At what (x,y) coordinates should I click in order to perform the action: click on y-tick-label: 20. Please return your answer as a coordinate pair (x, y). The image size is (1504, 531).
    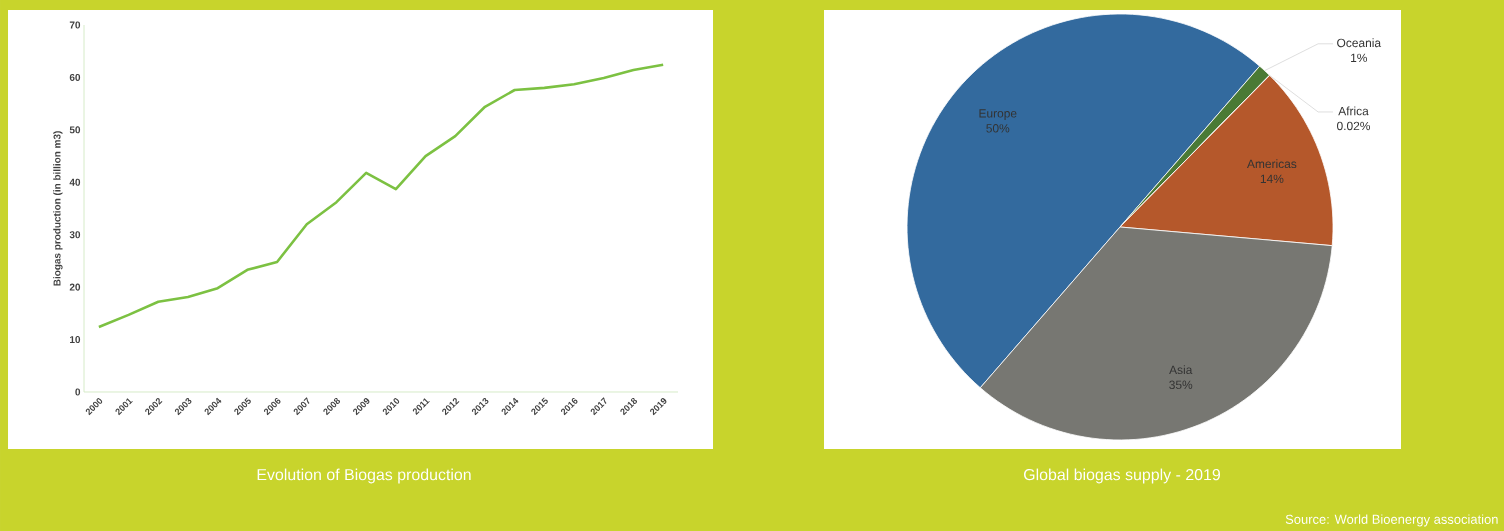
    Looking at the image, I should click on (75, 287).